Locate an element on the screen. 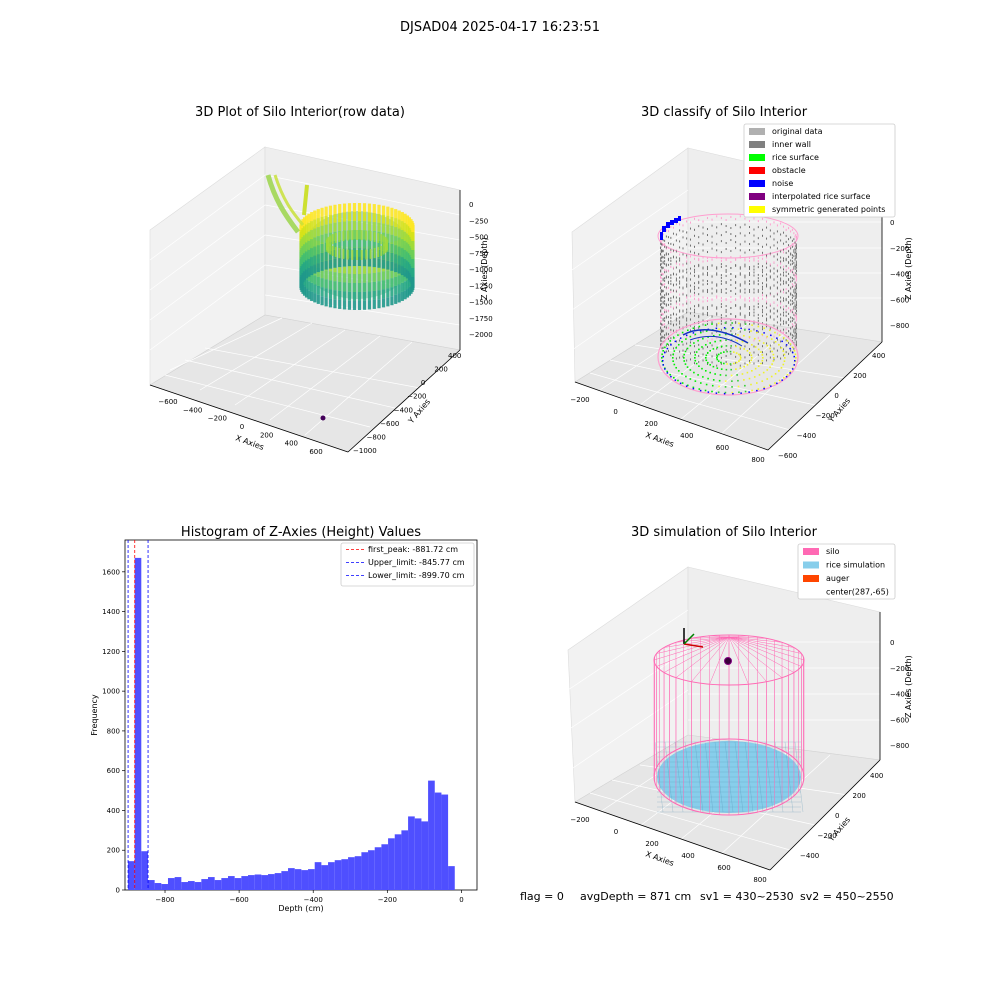 The height and width of the screenshot is (1000, 1000). hist-vlines is located at coordinates (138, 715).